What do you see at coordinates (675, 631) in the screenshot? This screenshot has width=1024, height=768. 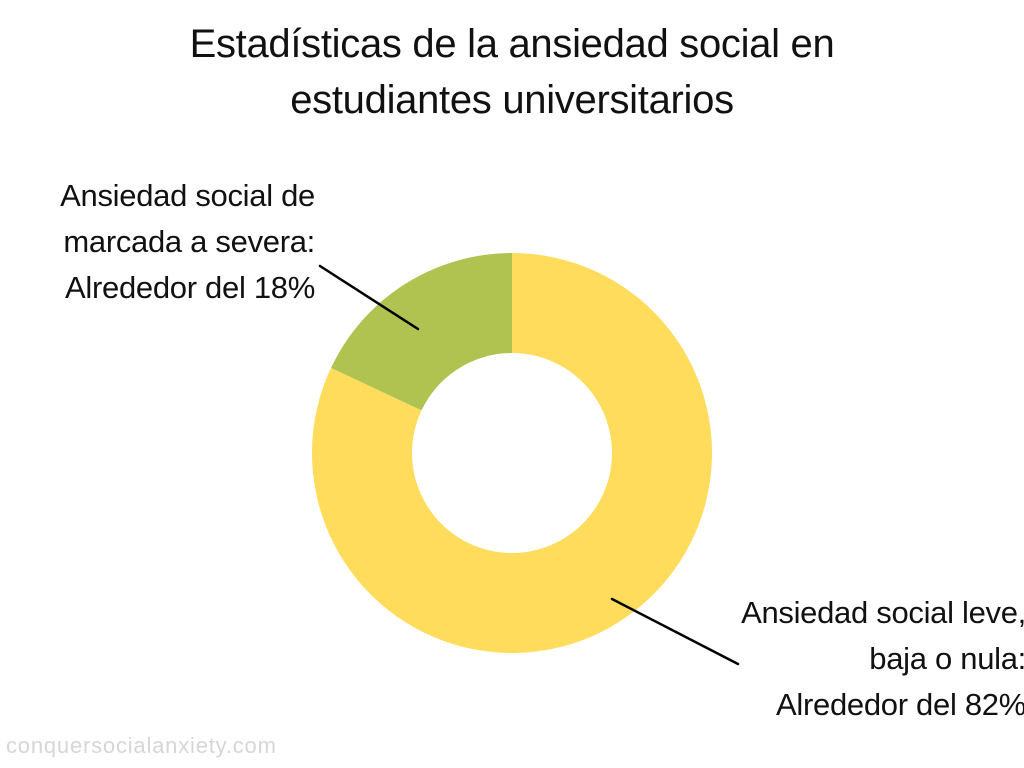 I see `leader-line-mild` at bounding box center [675, 631].